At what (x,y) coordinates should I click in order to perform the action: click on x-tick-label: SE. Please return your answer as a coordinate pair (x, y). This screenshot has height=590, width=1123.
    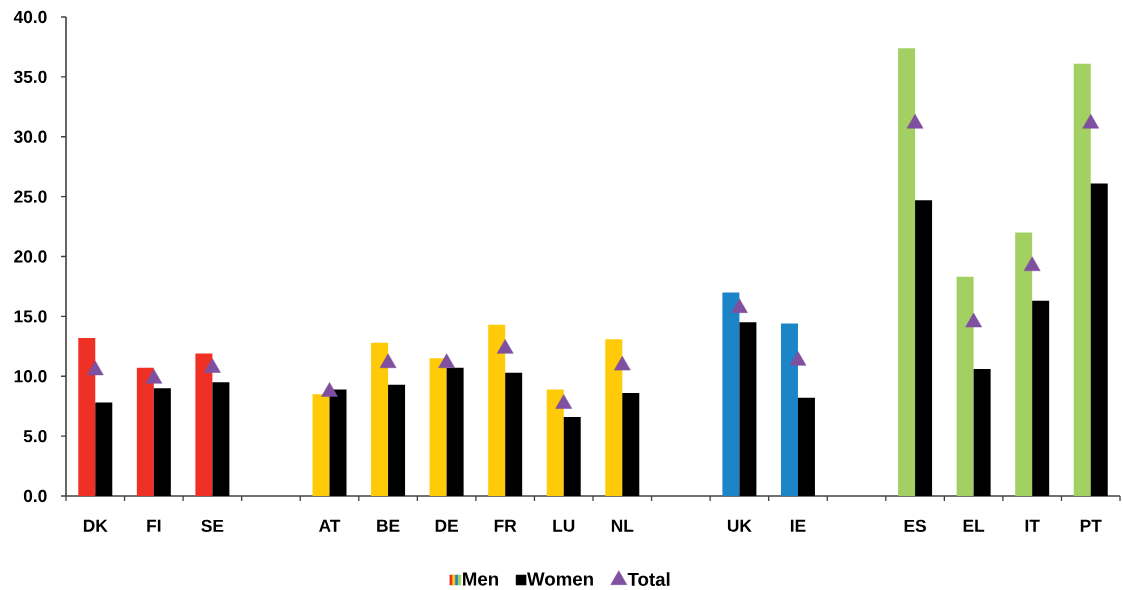
    Looking at the image, I should click on (212, 525).